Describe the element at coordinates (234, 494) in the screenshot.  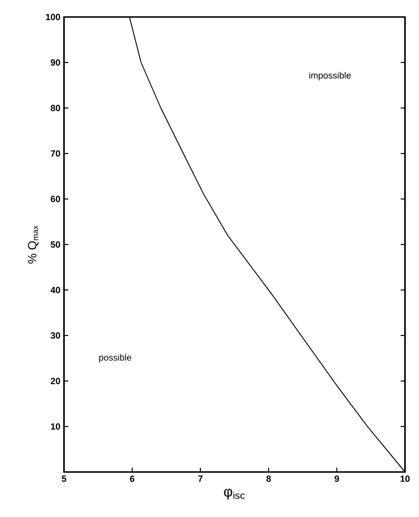
I see `x-axis-title: φ$_{isc}$` at that location.